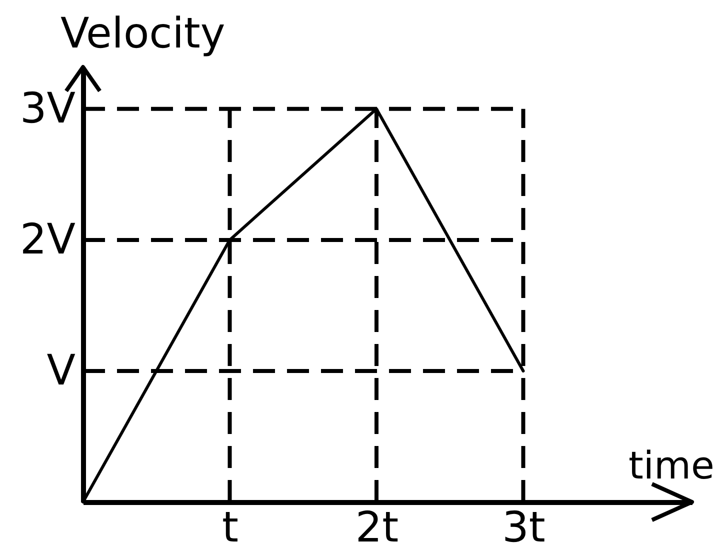  Describe the element at coordinates (143, 33) in the screenshot. I see `y-axis-title: Velocity` at that location.